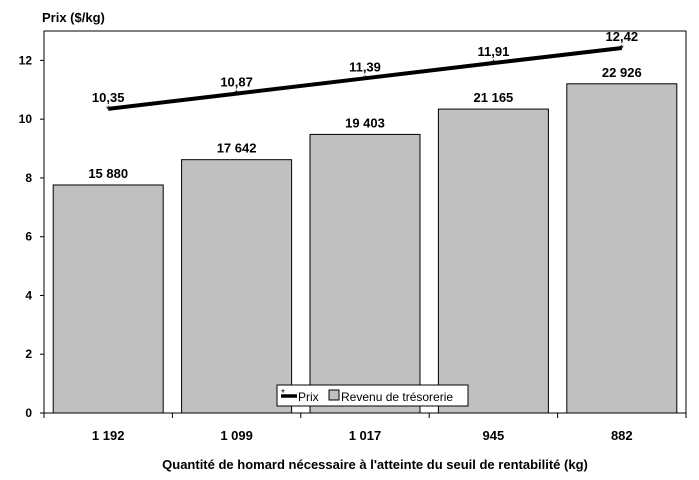 This screenshot has height=480, width=699. Describe the element at coordinates (236, 82) in the screenshot. I see `price-data-label: 10,87` at that location.